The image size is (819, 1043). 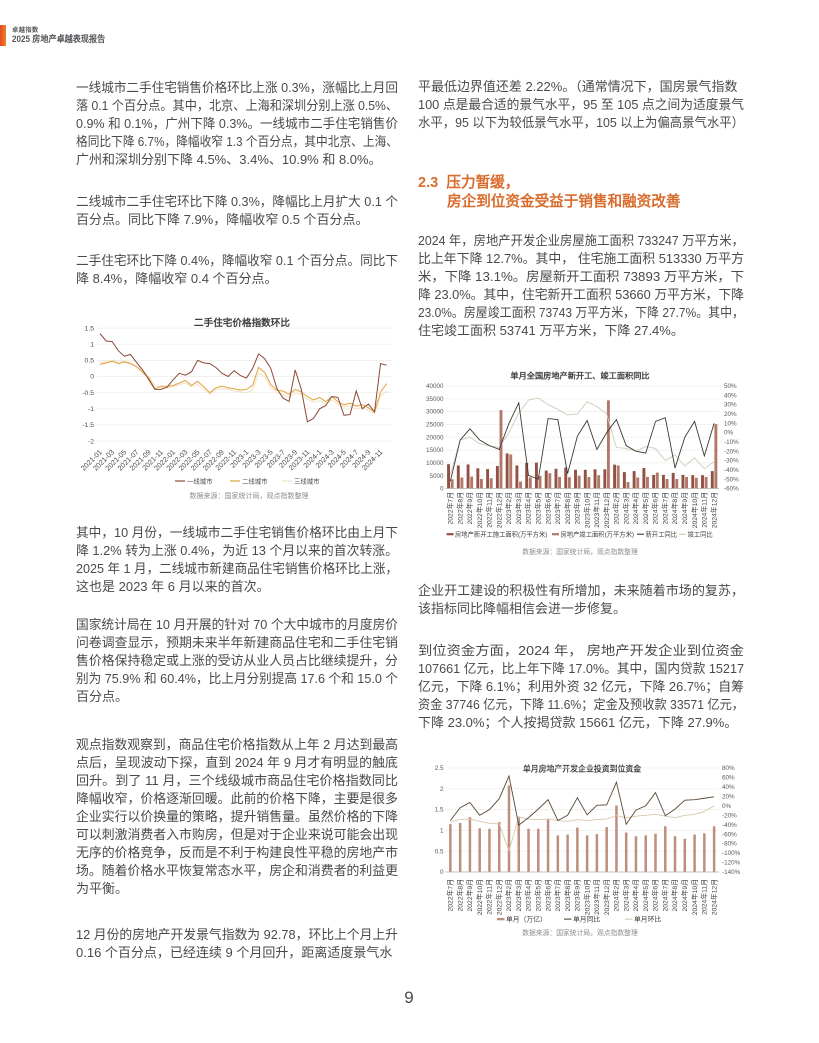 What do you see at coordinates (459, 895) in the screenshot?
I see `svg-text: 2022年8月` at bounding box center [459, 895].